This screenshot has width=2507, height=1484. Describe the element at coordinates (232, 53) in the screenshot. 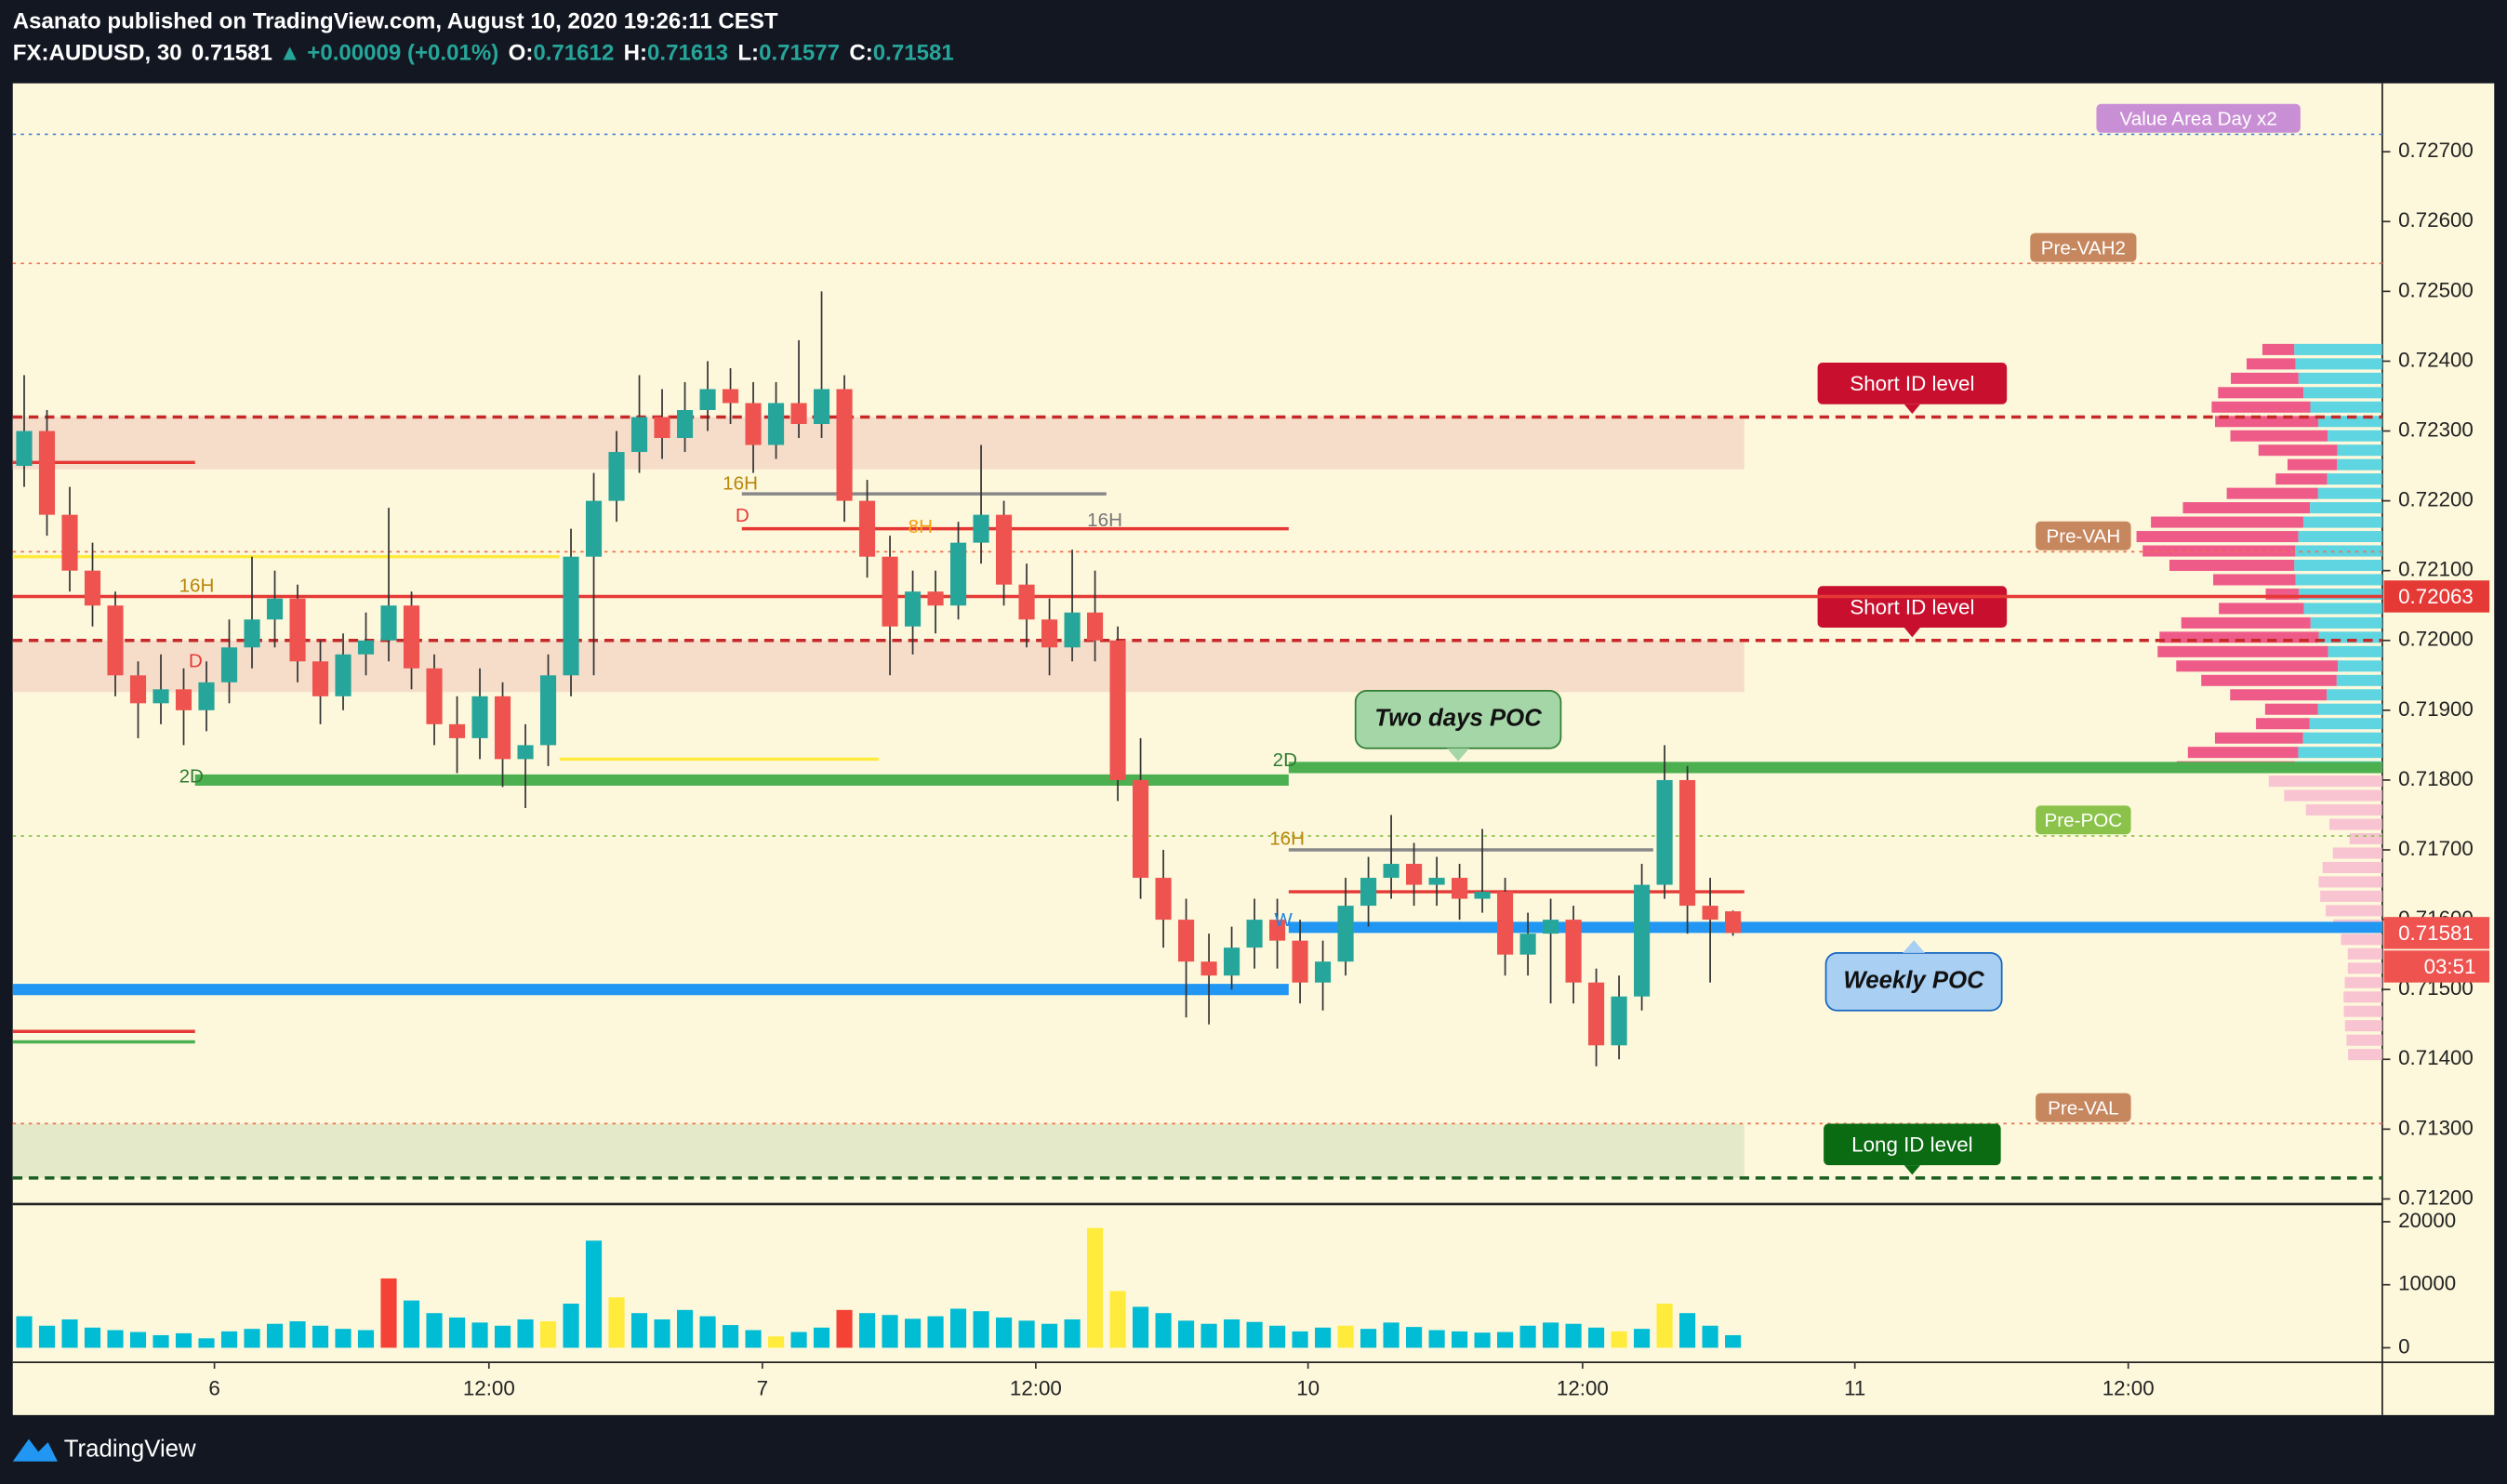

I see `last-price: 0.71581` at that location.